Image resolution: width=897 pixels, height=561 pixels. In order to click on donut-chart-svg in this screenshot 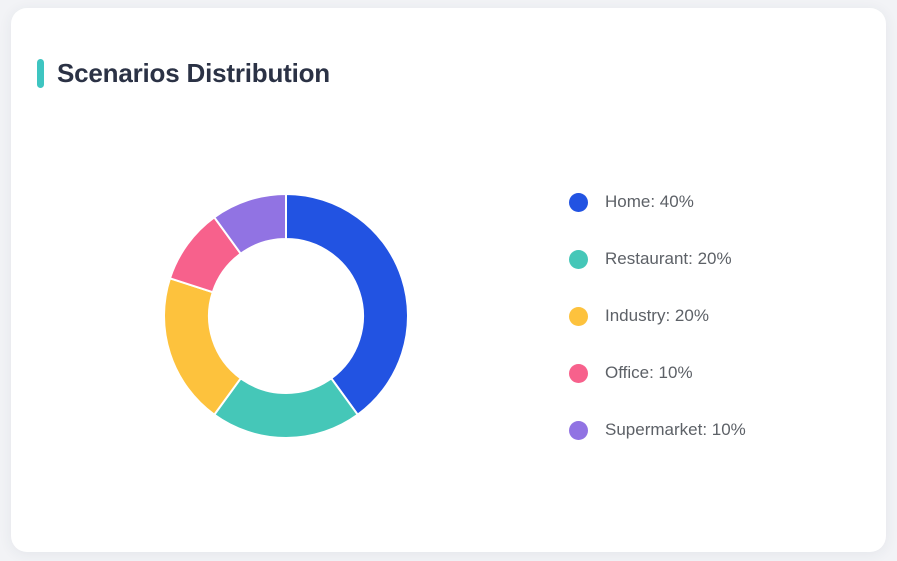, I will do `click(286, 316)`.